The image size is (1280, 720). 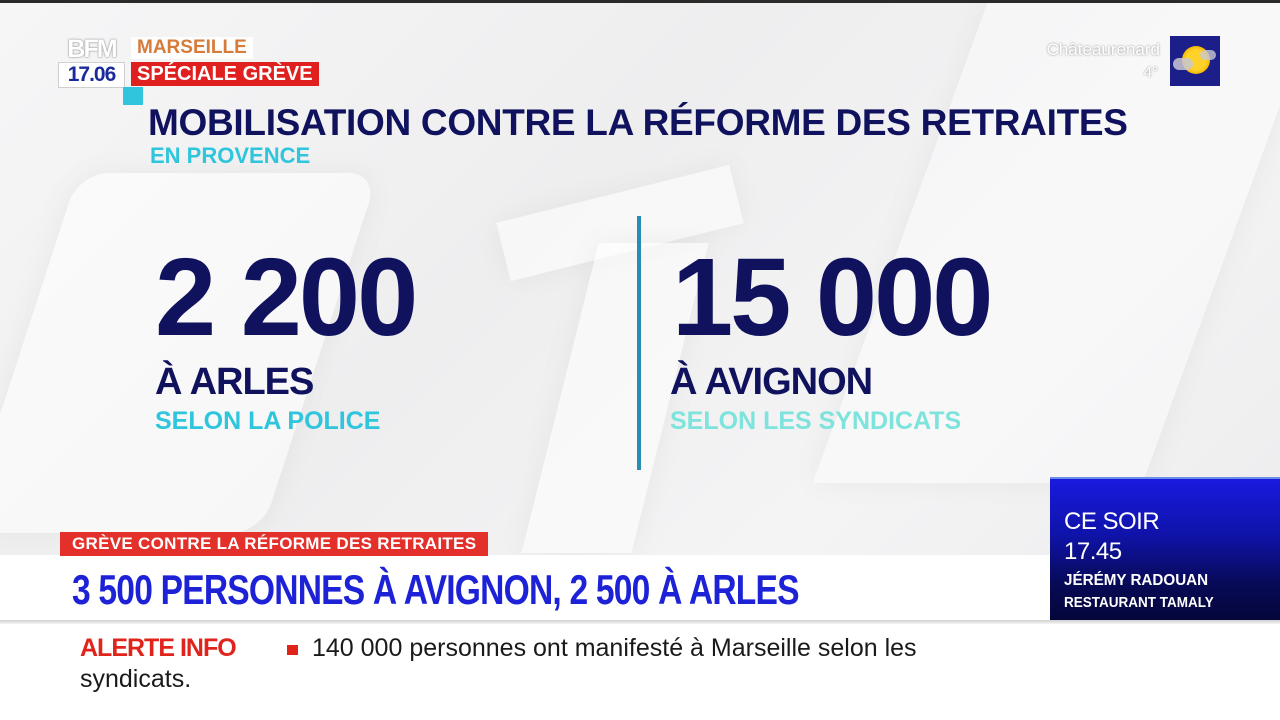 What do you see at coordinates (640, 1) in the screenshot?
I see `top-edge` at bounding box center [640, 1].